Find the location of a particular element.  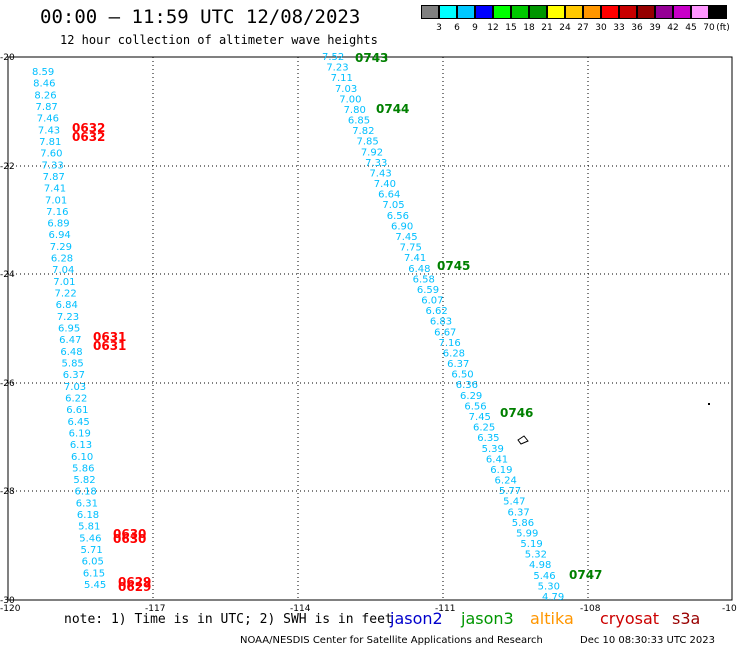

swh-value: 6.31 is located at coordinates (87, 503).